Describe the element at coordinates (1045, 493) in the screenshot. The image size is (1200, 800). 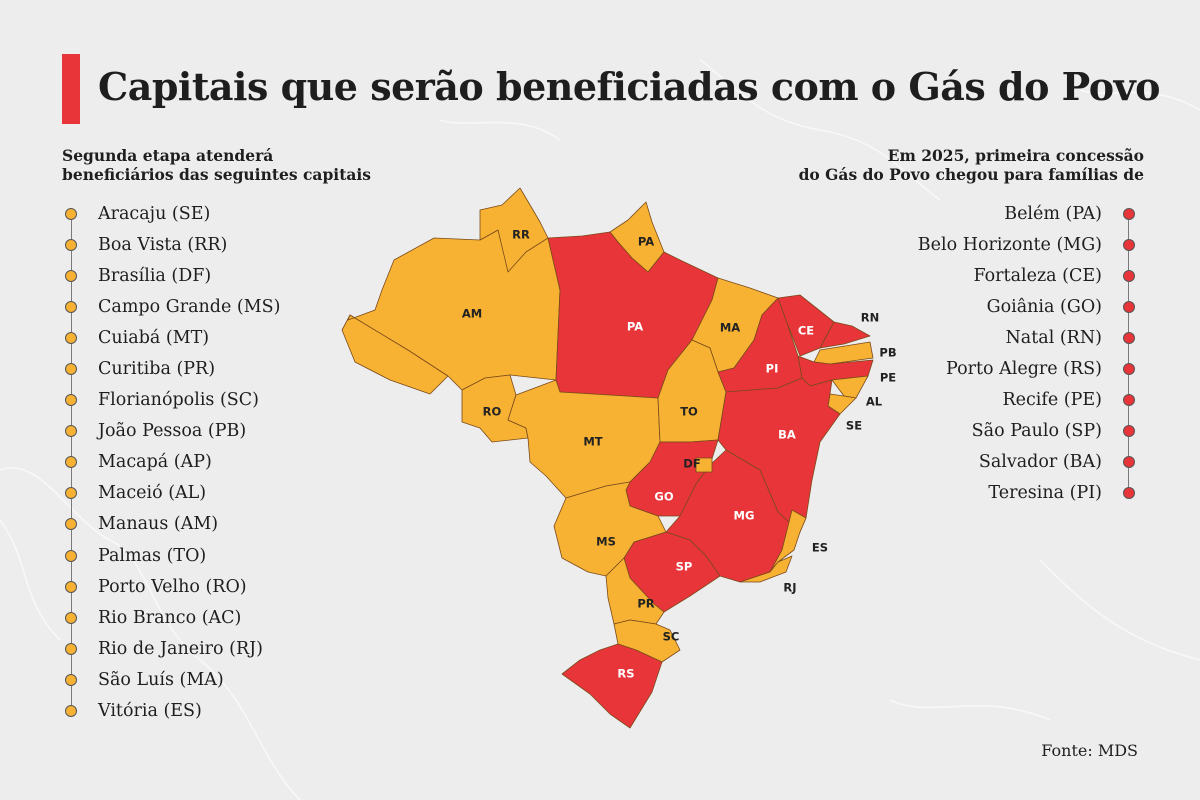
I see `first-stage-capital-label: Teresina (PI)` at that location.